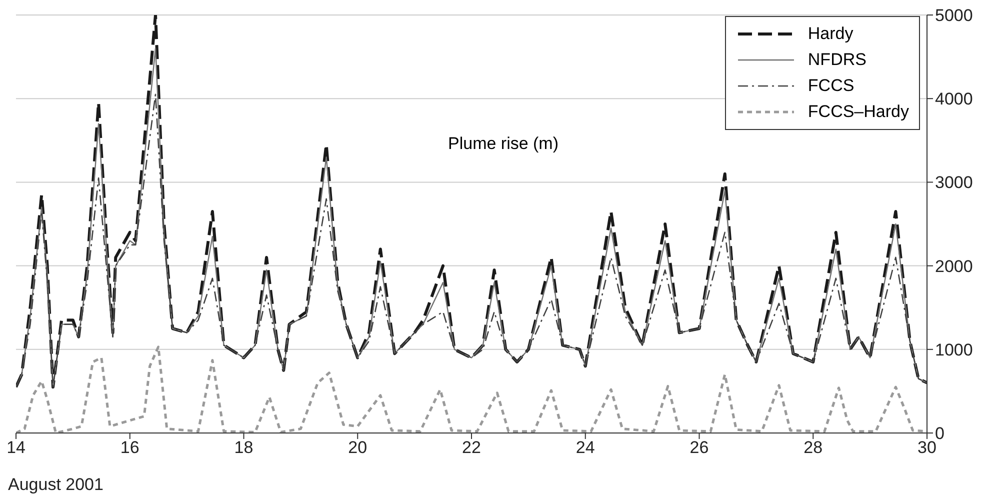  Describe the element at coordinates (699, 448) in the screenshot. I see `x-tick-label: 26` at that location.